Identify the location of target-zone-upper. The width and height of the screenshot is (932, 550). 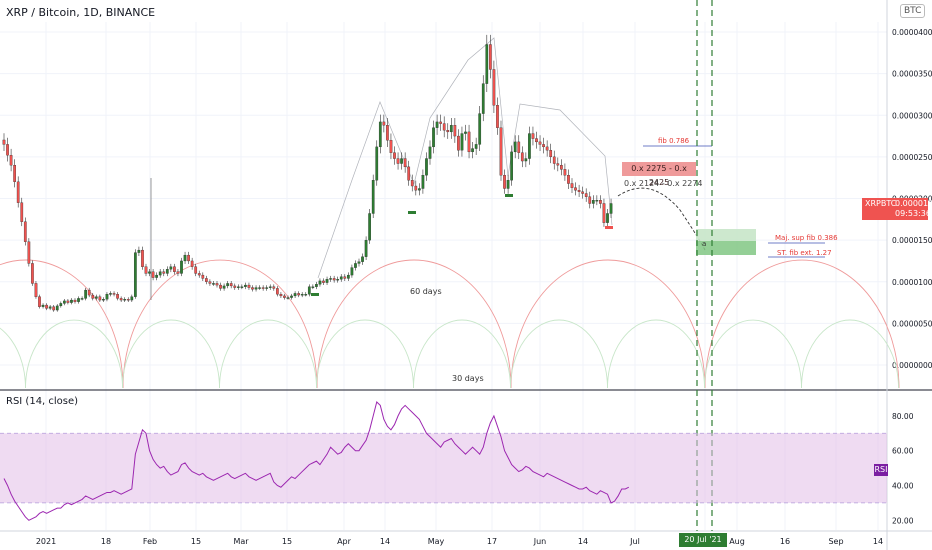
(726, 235).